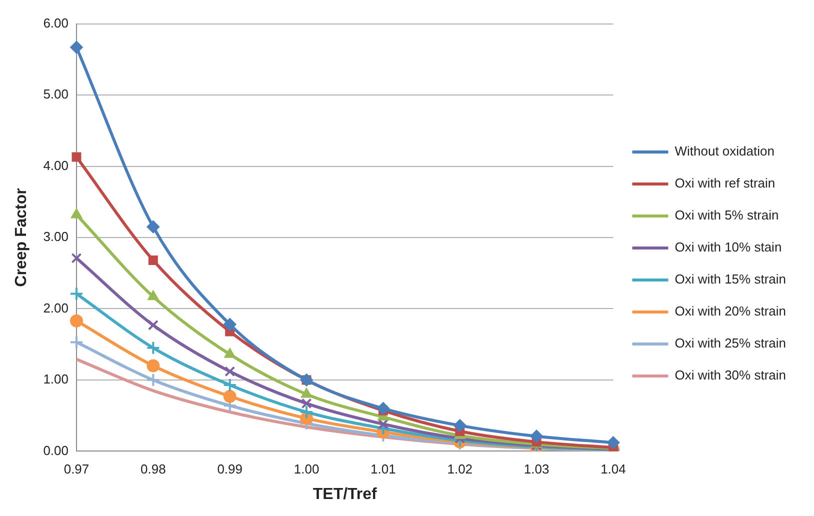 This screenshot has width=814, height=516. What do you see at coordinates (55, 165) in the screenshot?
I see `y-tick-label: 4.00` at bounding box center [55, 165].